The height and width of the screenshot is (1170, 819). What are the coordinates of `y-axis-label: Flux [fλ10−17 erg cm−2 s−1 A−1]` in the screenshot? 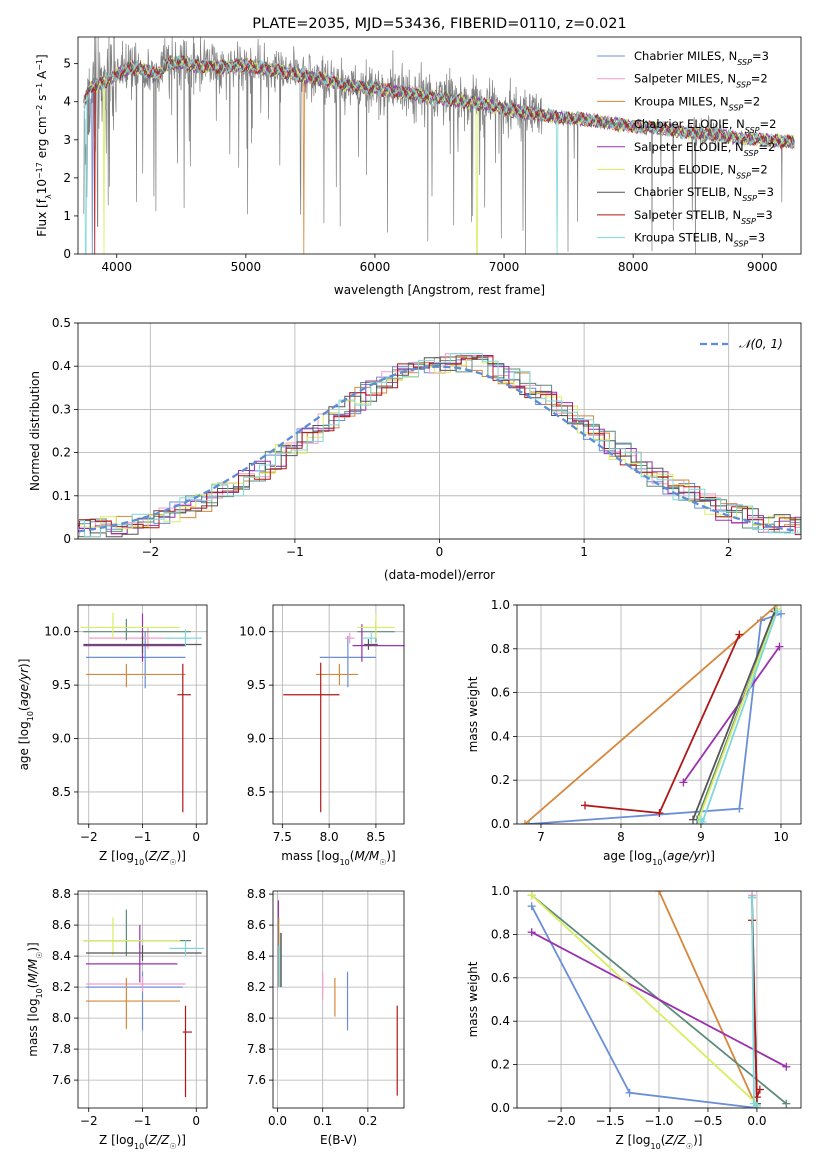 It's located at (44, 145).